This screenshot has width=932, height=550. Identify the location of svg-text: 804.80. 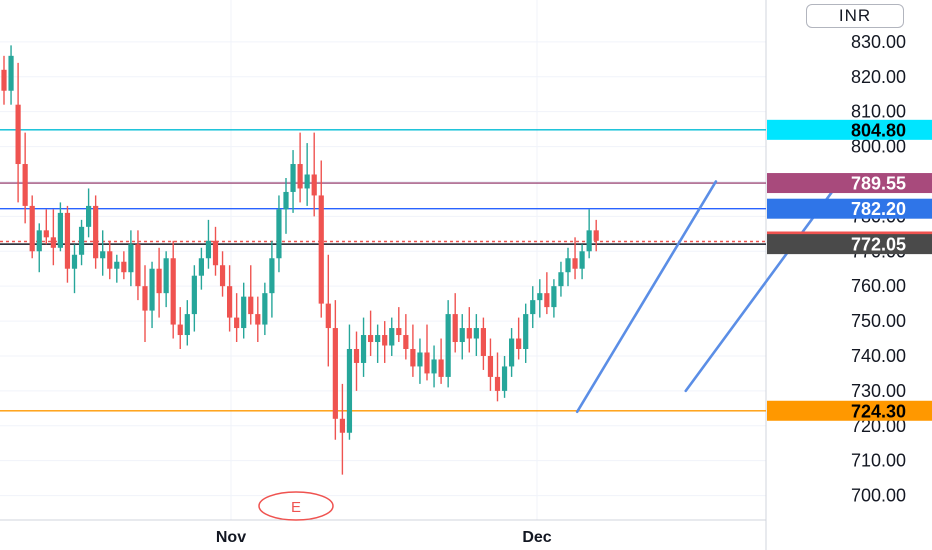
(878, 130).